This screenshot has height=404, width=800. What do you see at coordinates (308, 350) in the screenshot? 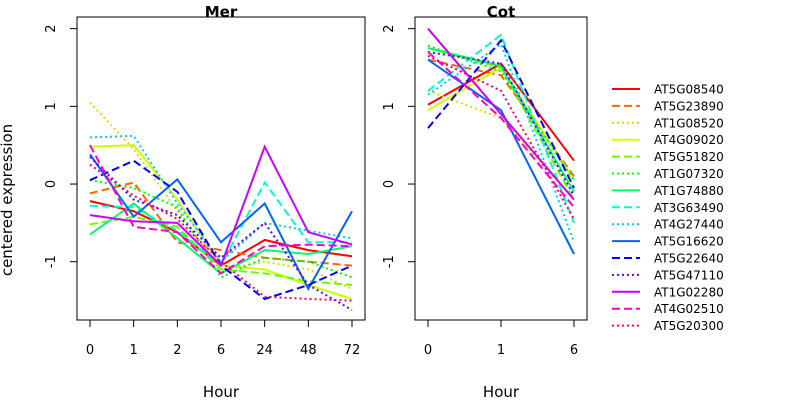
I see `x-tick-label: 48` at bounding box center [308, 350].